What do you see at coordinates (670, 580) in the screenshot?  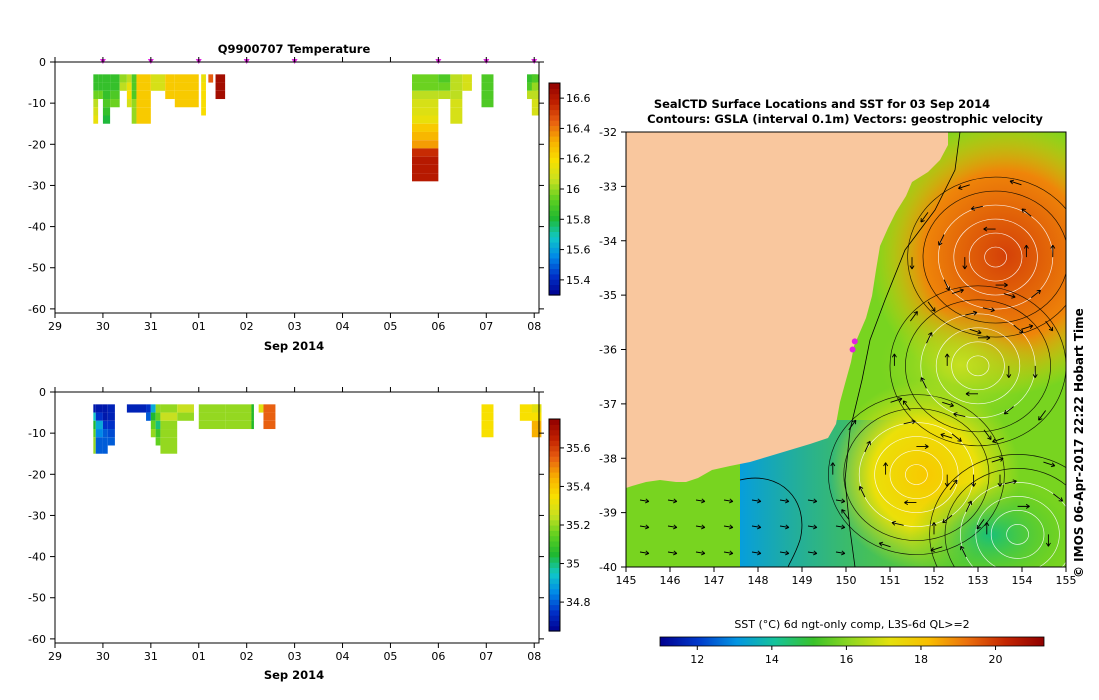 I see `lon-tick-label: 146` at bounding box center [670, 580].